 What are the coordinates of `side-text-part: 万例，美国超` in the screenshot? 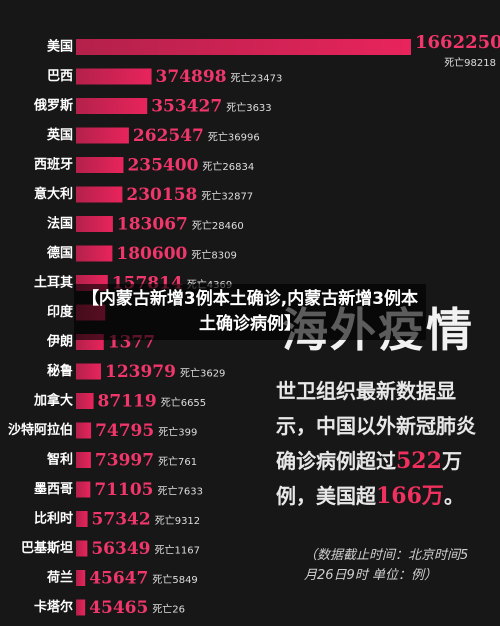 It's located at (369, 478).